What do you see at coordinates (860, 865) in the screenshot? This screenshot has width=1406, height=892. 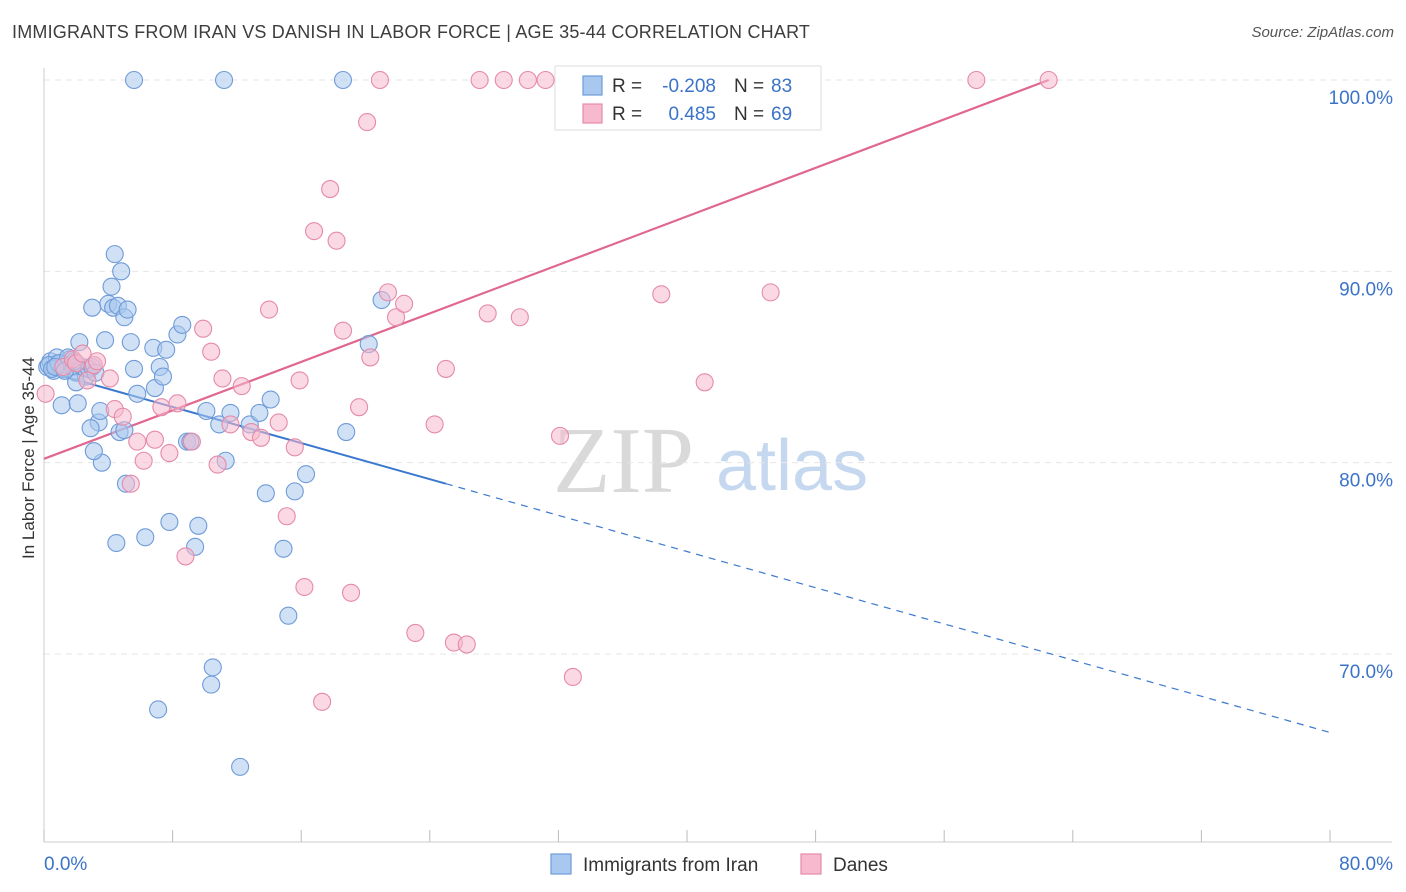 I see `legend-label-danes: Danes` at bounding box center [860, 865].